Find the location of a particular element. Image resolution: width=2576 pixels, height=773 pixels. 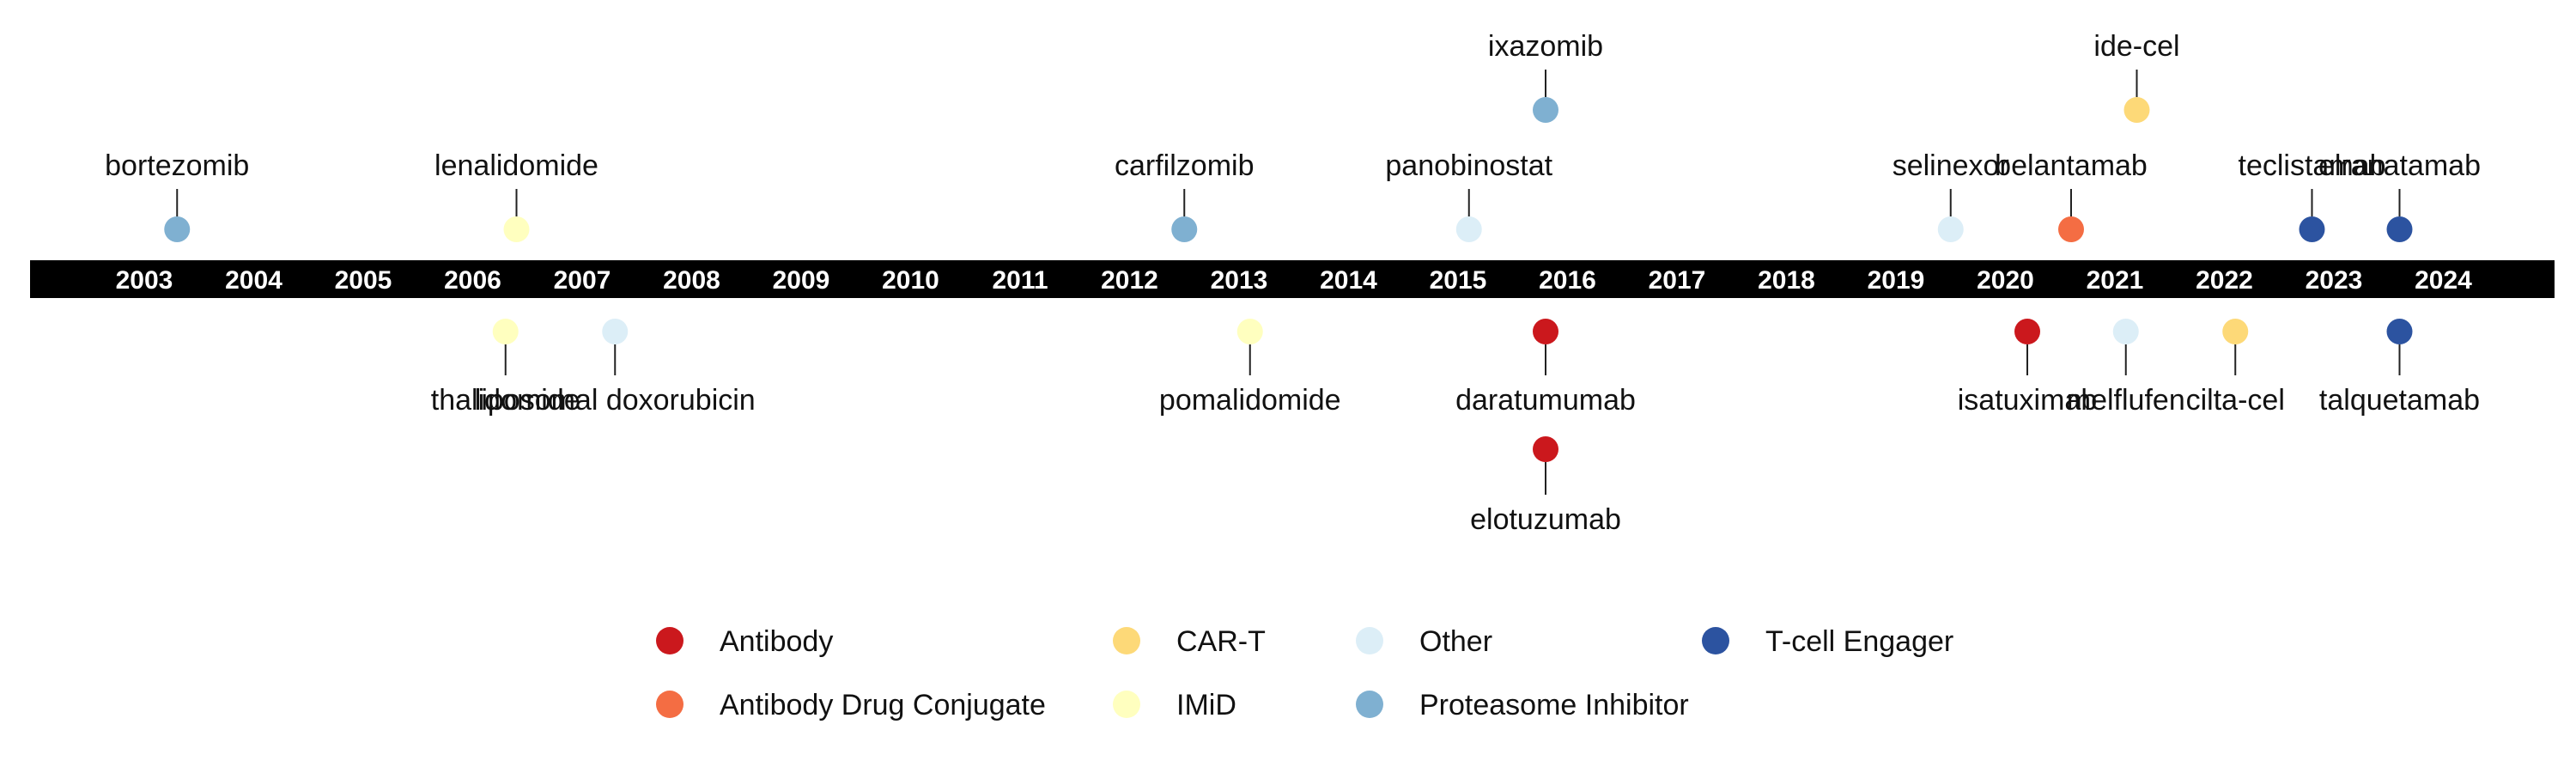

label-melflufen: melflufen is located at coordinates (2126, 400).